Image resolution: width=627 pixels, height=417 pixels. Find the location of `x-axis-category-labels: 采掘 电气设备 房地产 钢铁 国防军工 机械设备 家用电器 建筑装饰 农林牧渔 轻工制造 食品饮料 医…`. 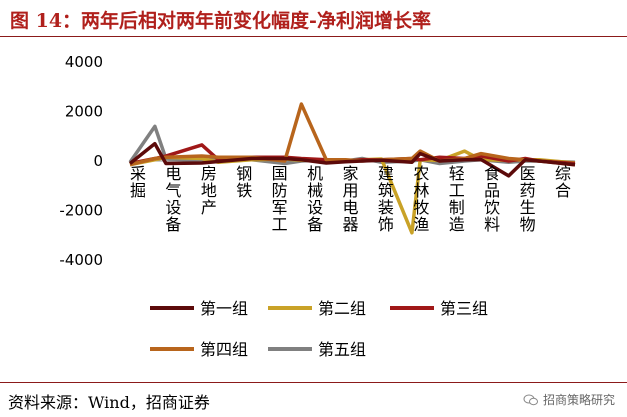

x-axis-category-labels: 采掘 电气设备 房地产 钢铁 国防军工 机械设备 家用电器 建筑装饰 农林牧渔 轻工制造 食品饮料 医… is located at coordinates (350, 199).